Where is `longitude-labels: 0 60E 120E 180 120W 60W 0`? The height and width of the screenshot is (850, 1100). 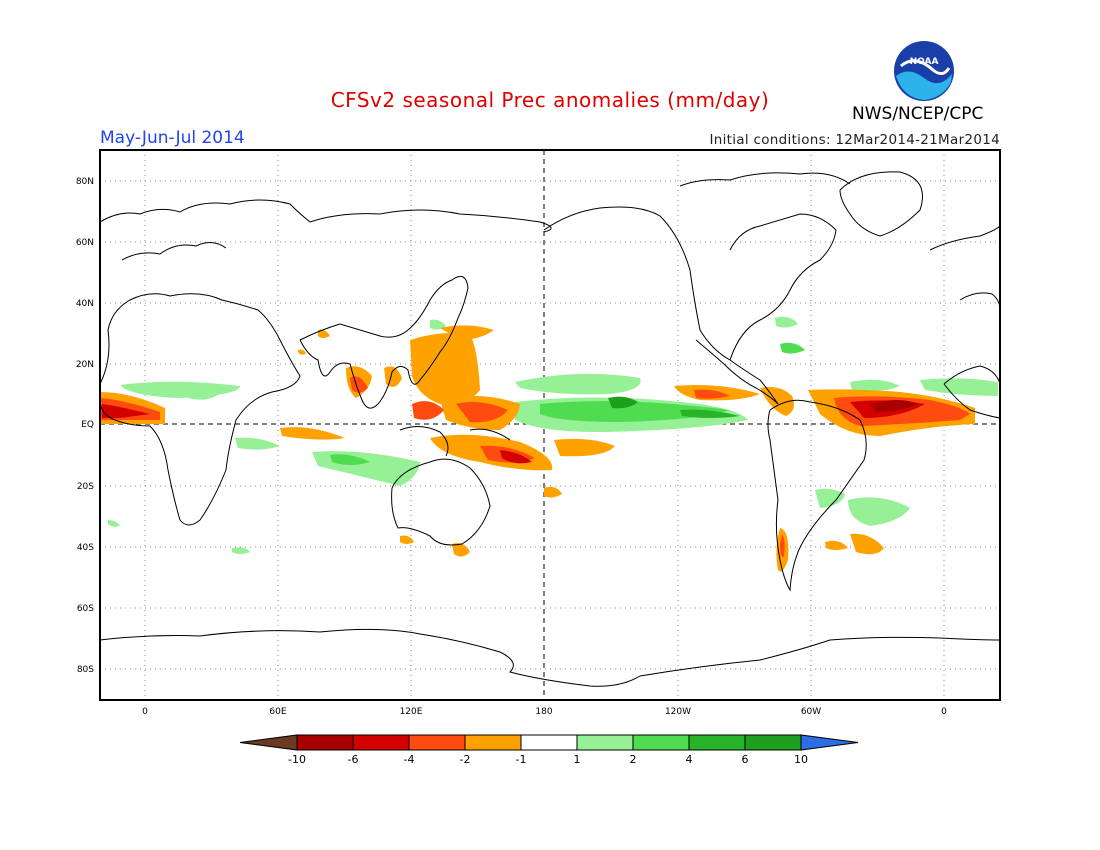
longitude-labels: 0 60E 120E 180 120W 60W 0 is located at coordinates (544, 712).